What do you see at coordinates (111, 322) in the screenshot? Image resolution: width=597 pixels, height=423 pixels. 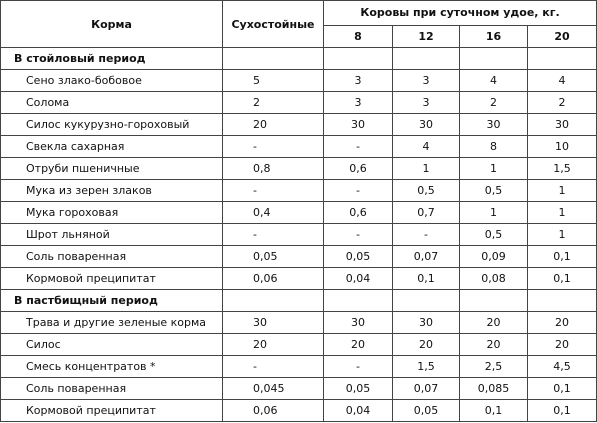 I see `feed-name: Трава и другие зеленые корма` at bounding box center [111, 322].